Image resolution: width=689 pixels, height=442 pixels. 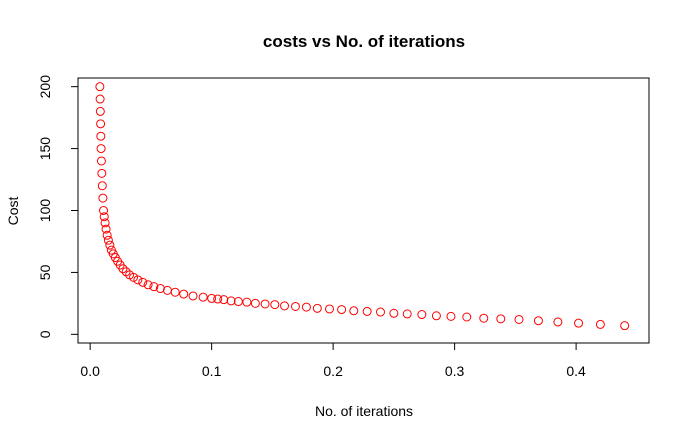 I want to click on x-tick-label: 0.4, so click(x=576, y=371).